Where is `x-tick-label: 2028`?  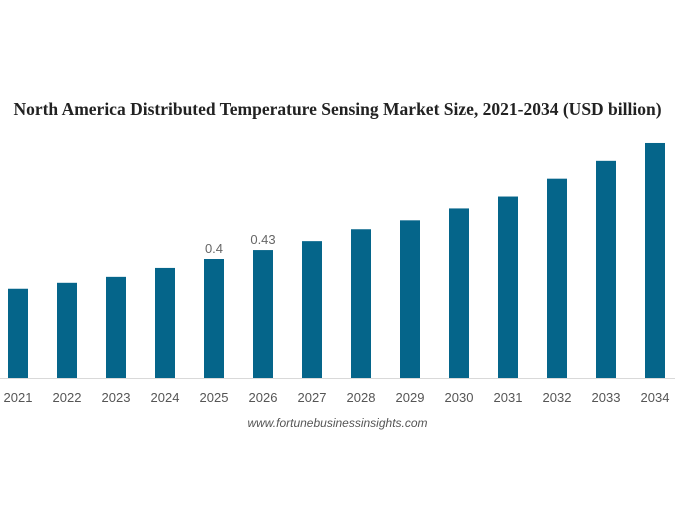
x-tick-label: 2028 is located at coordinates (361, 397).